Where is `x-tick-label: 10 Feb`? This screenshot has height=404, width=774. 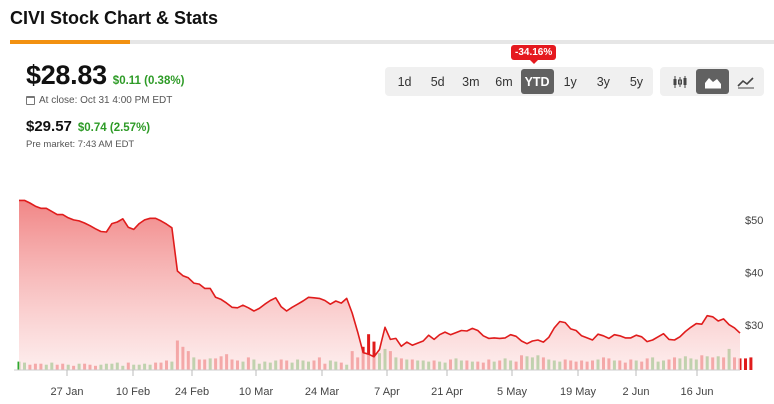 x-tick-label: 10 Feb is located at coordinates (133, 392).